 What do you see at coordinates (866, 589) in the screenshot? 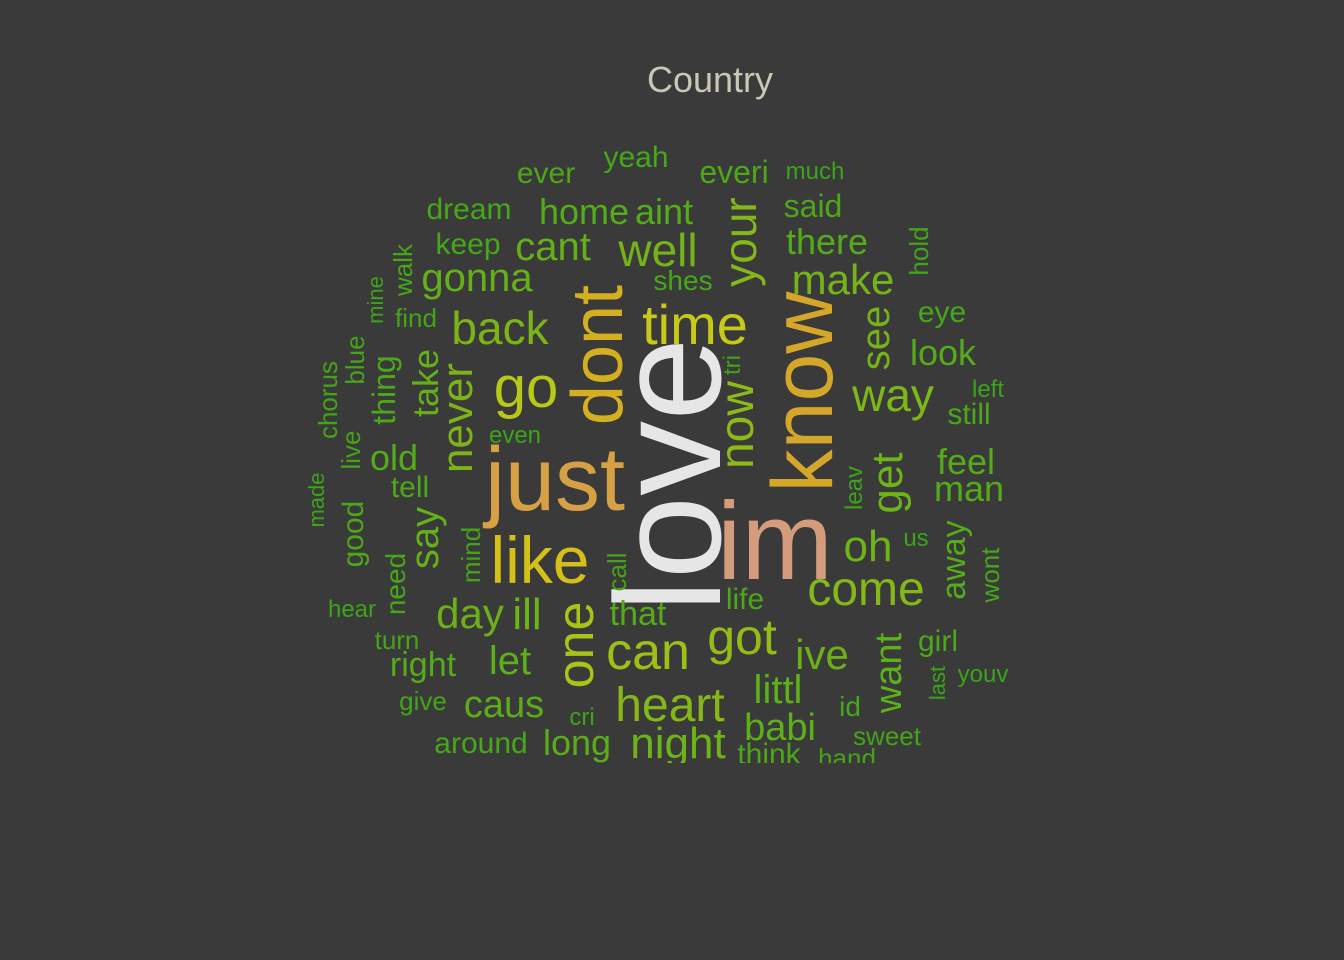
I see `word-come: come` at bounding box center [866, 589].